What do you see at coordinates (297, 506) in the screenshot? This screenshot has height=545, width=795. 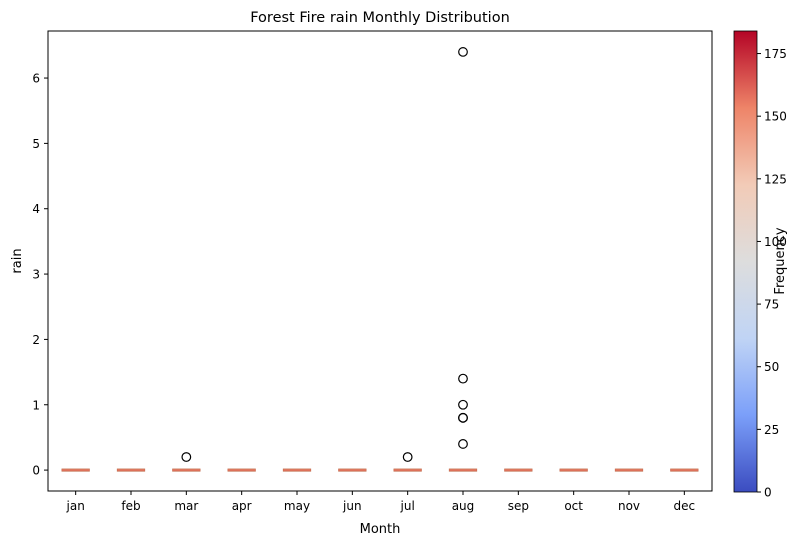 I see `x-tick-label: may` at bounding box center [297, 506].